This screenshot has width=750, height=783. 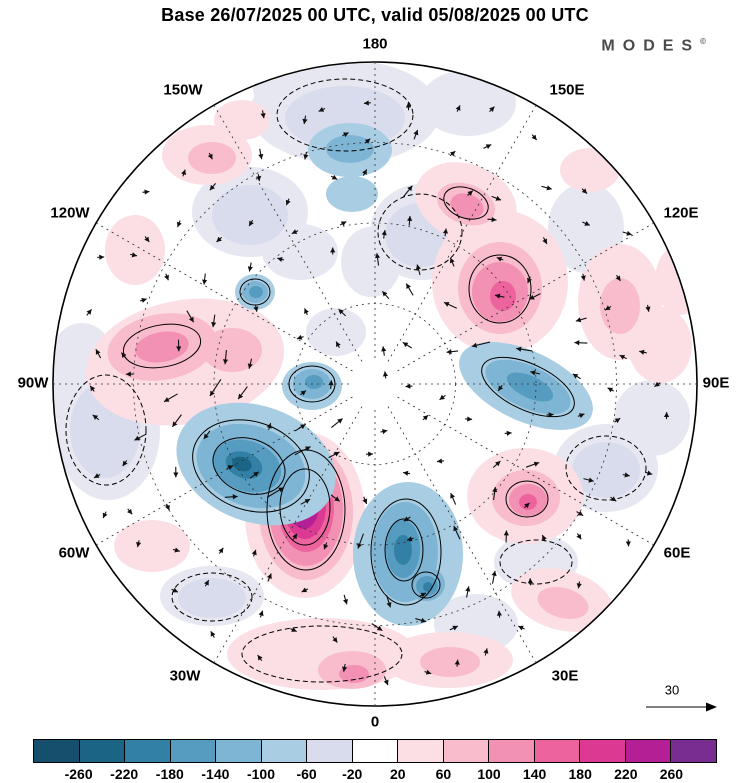 I want to click on colorbar-tick-label: 220, so click(x=626, y=774).